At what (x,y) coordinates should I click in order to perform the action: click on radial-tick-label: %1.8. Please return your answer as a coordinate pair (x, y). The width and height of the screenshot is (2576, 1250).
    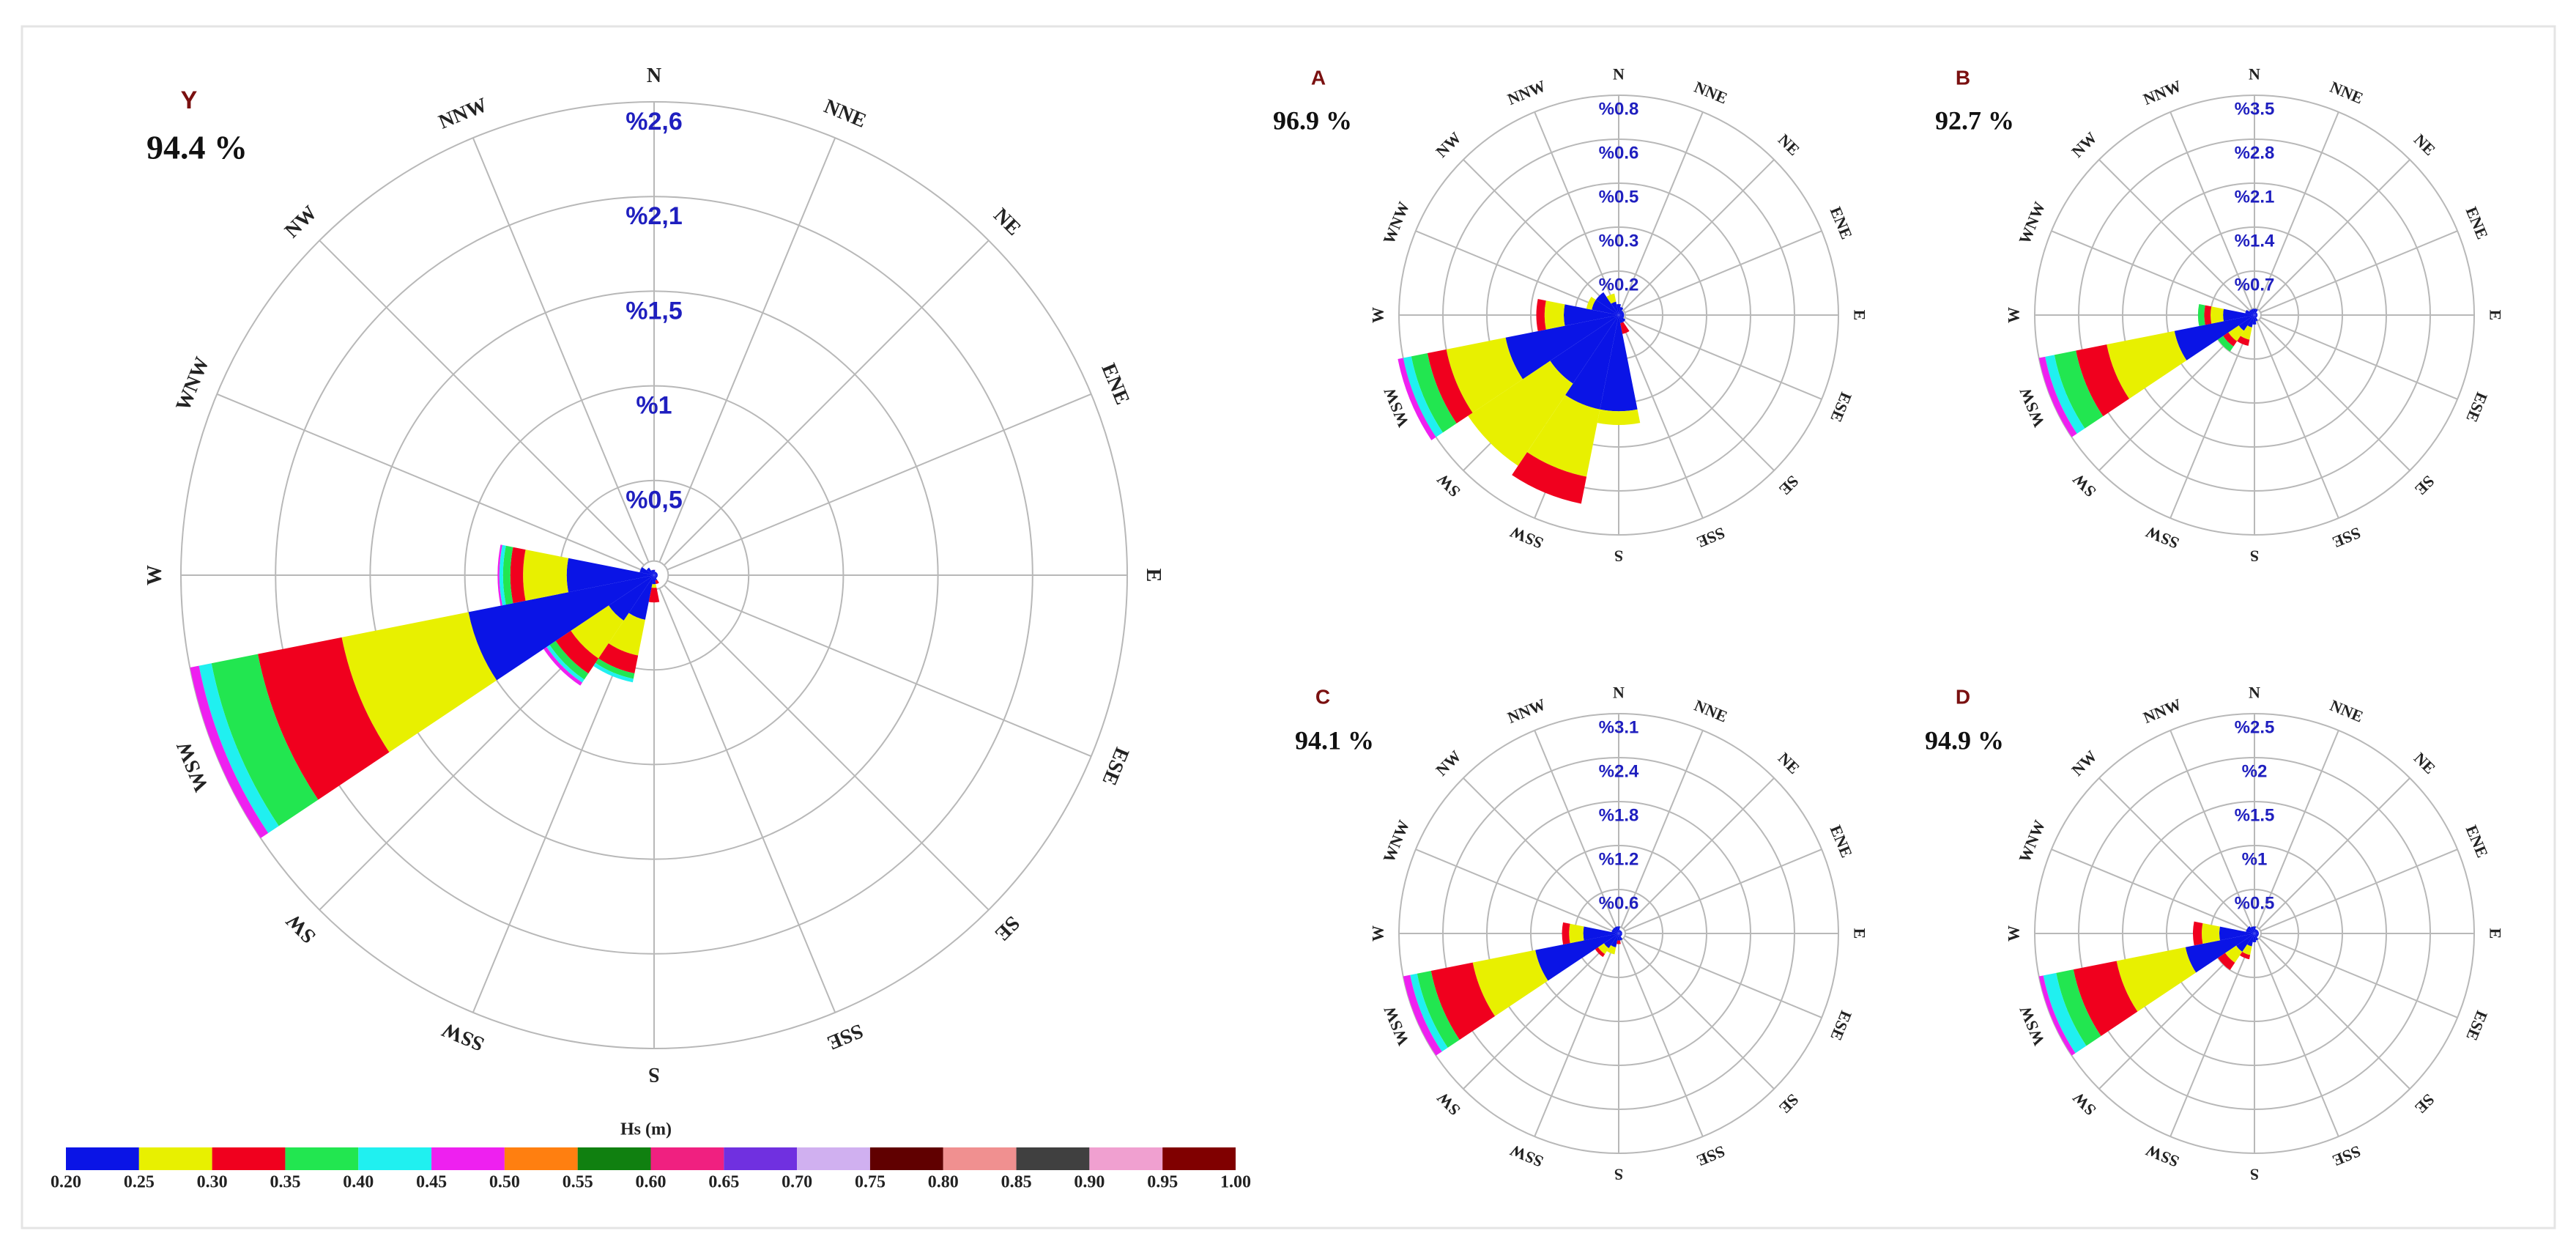
    Looking at the image, I should click on (1619, 816).